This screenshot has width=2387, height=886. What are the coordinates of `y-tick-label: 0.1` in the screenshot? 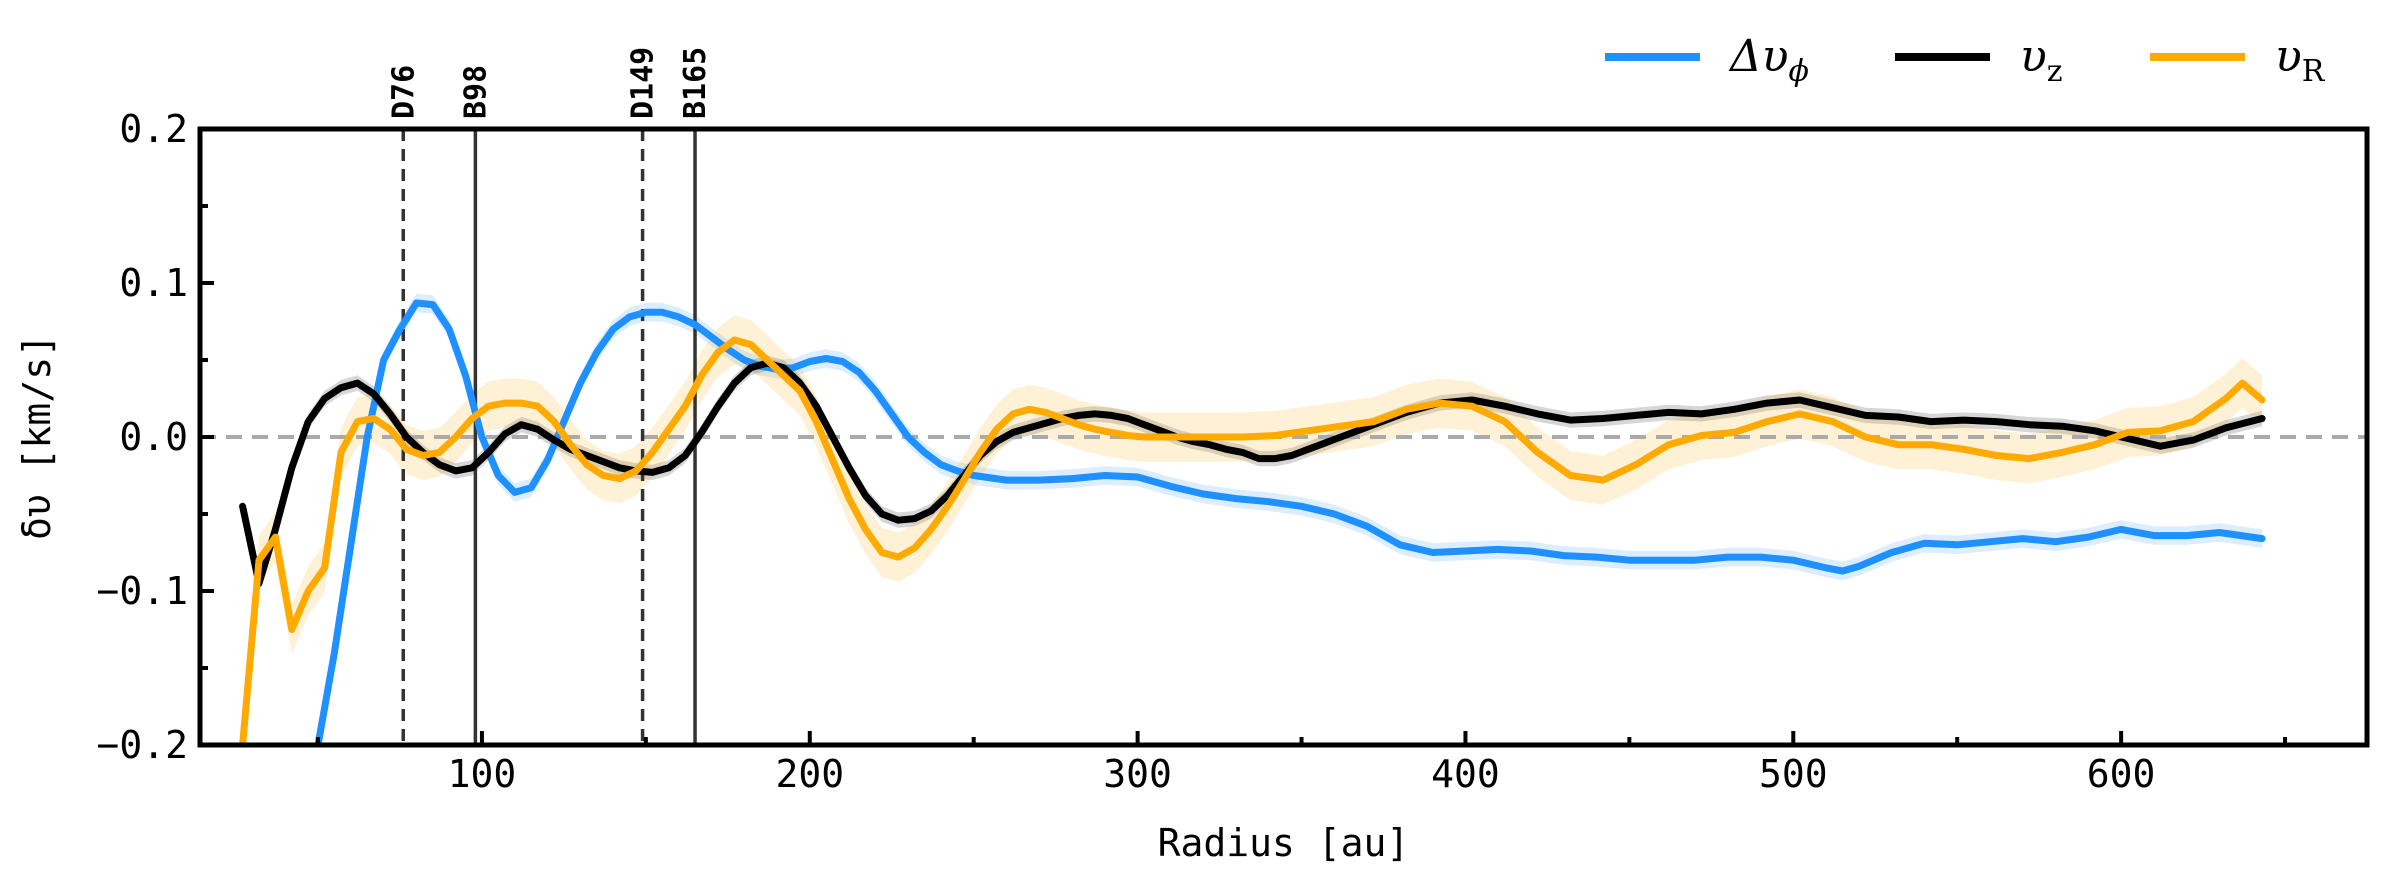 It's located at (153, 283).